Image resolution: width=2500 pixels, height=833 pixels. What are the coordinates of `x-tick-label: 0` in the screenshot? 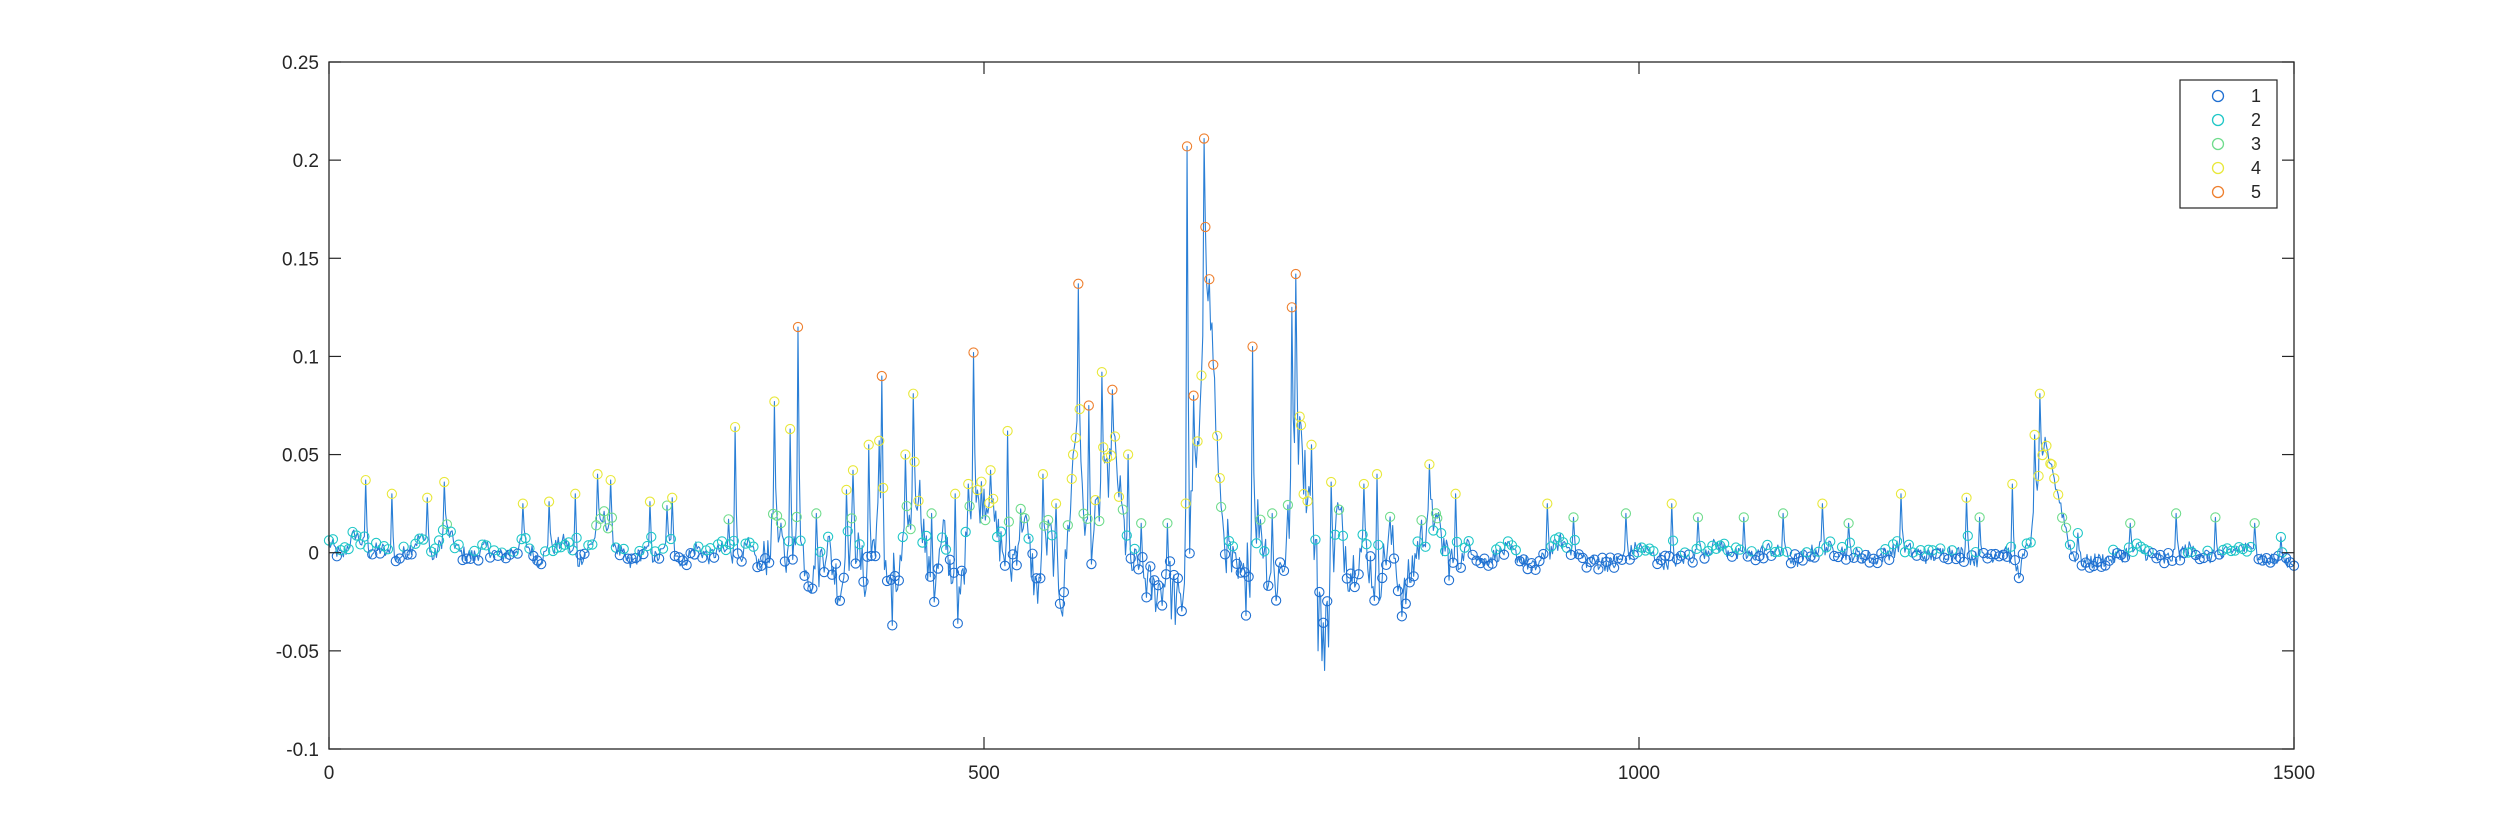 It's located at (329, 773).